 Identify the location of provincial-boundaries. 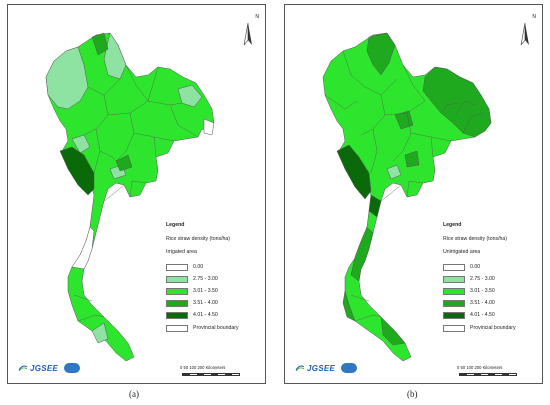
(136, 193).